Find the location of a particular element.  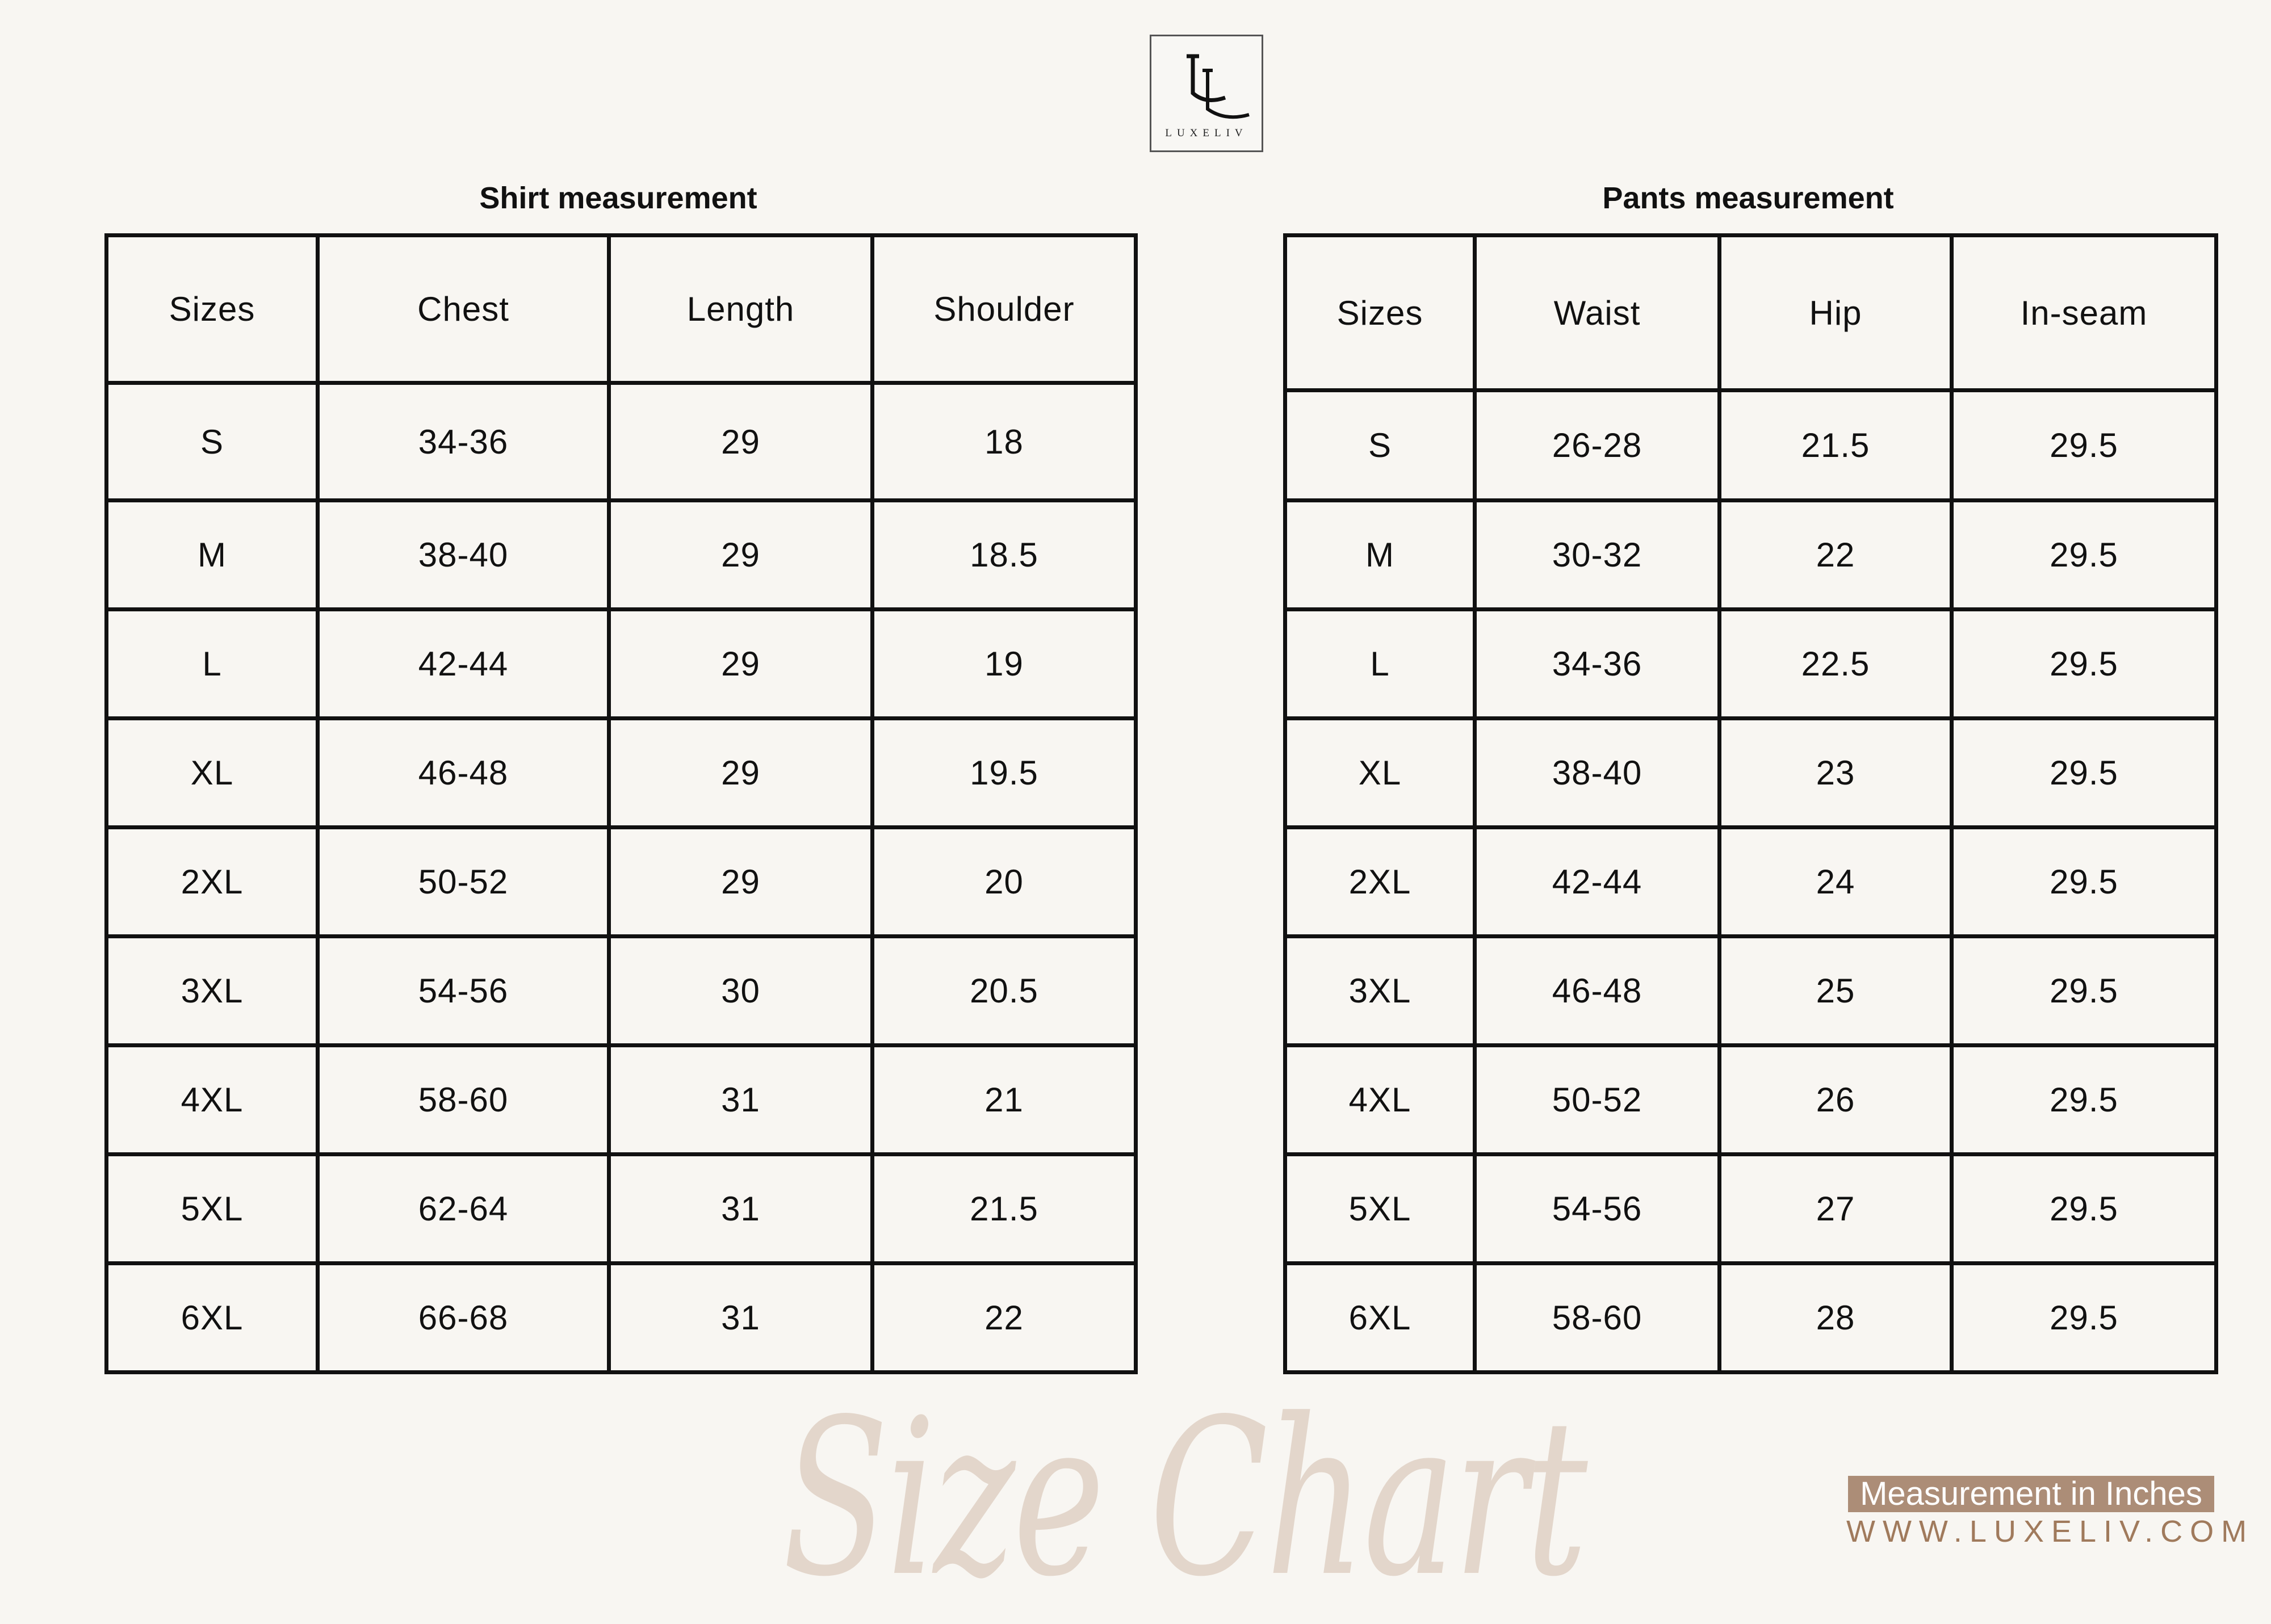

size-chart-script-title: Size Chart is located at coordinates (1185, 1498).